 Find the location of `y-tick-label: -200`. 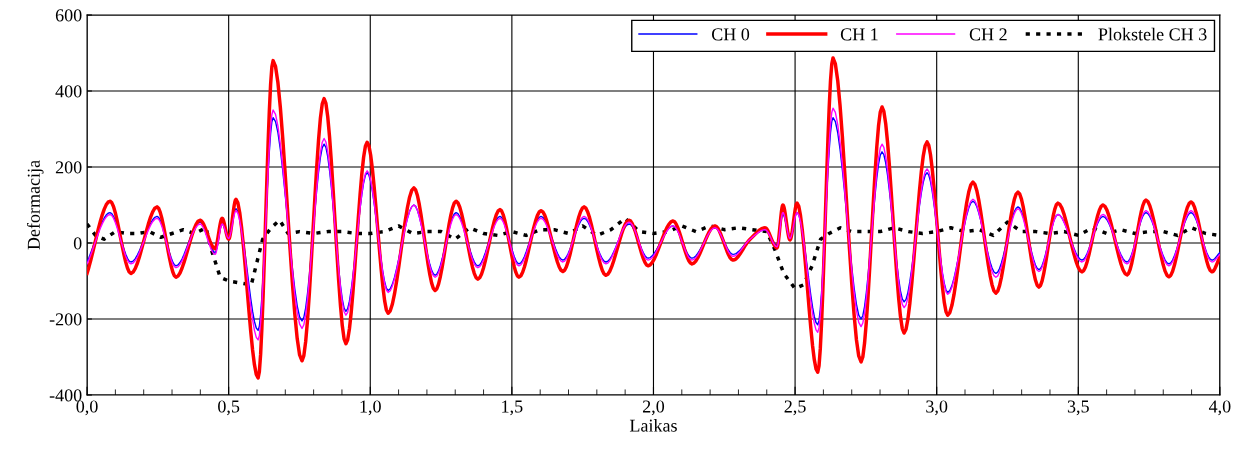

y-tick-label: -200 is located at coordinates (65, 319).